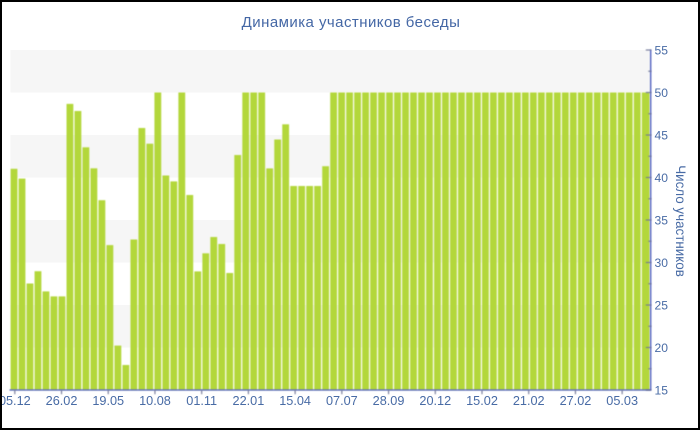  Describe the element at coordinates (482, 401) in the screenshot. I see `svg-text: 15.02` at that location.